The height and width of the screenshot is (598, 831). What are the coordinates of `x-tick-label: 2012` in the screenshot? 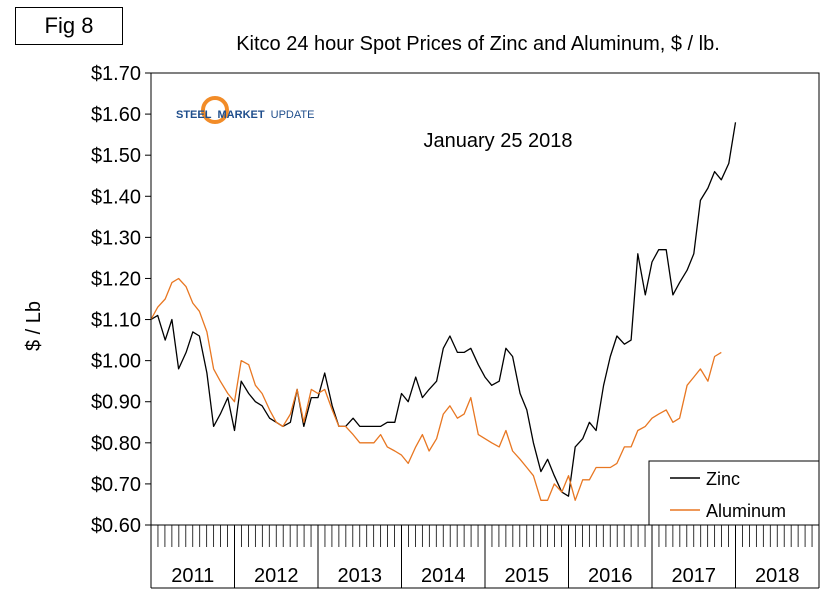 It's located at (276, 576).